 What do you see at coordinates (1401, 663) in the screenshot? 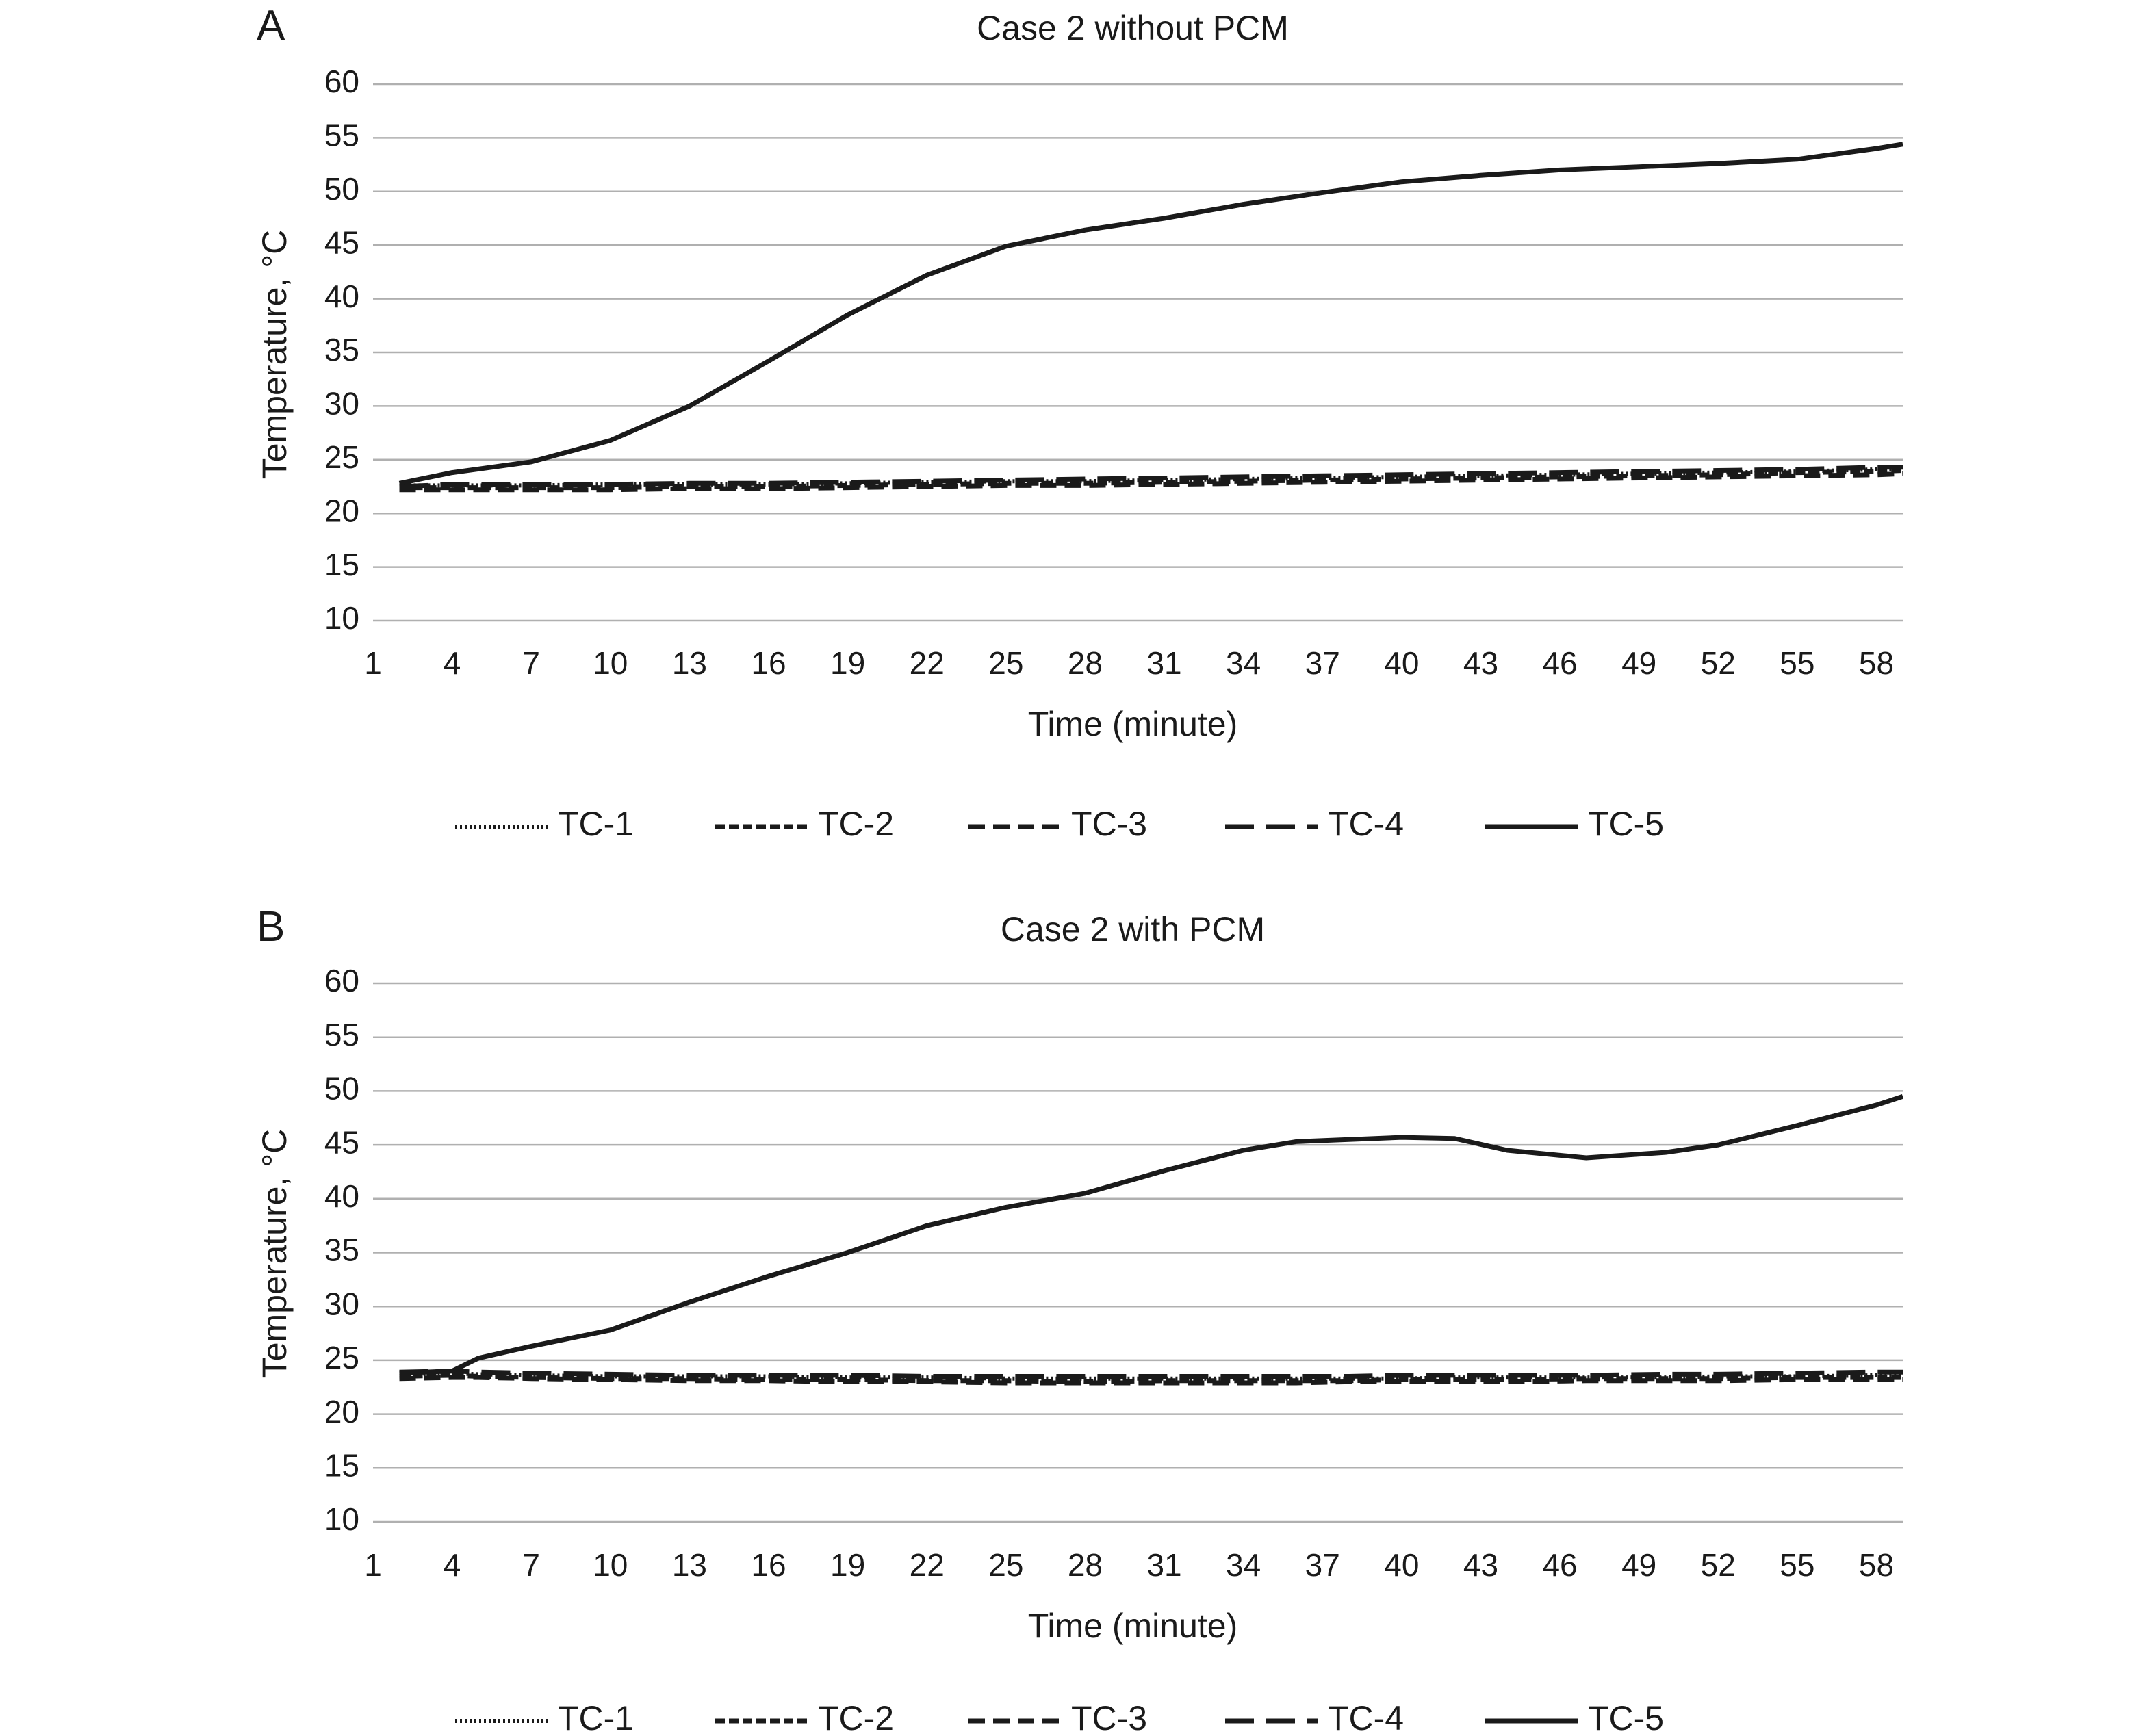
I see `x-tick-label: 40` at bounding box center [1401, 663].